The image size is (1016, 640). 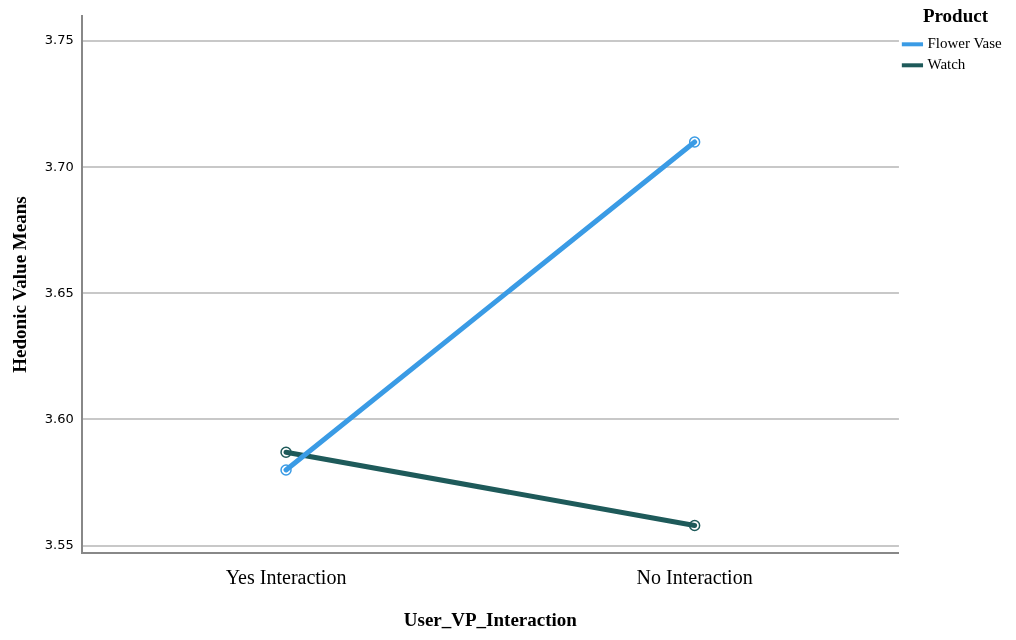 What do you see at coordinates (490, 619) in the screenshot?
I see `x-axis-title: User_VP_Interaction` at bounding box center [490, 619].